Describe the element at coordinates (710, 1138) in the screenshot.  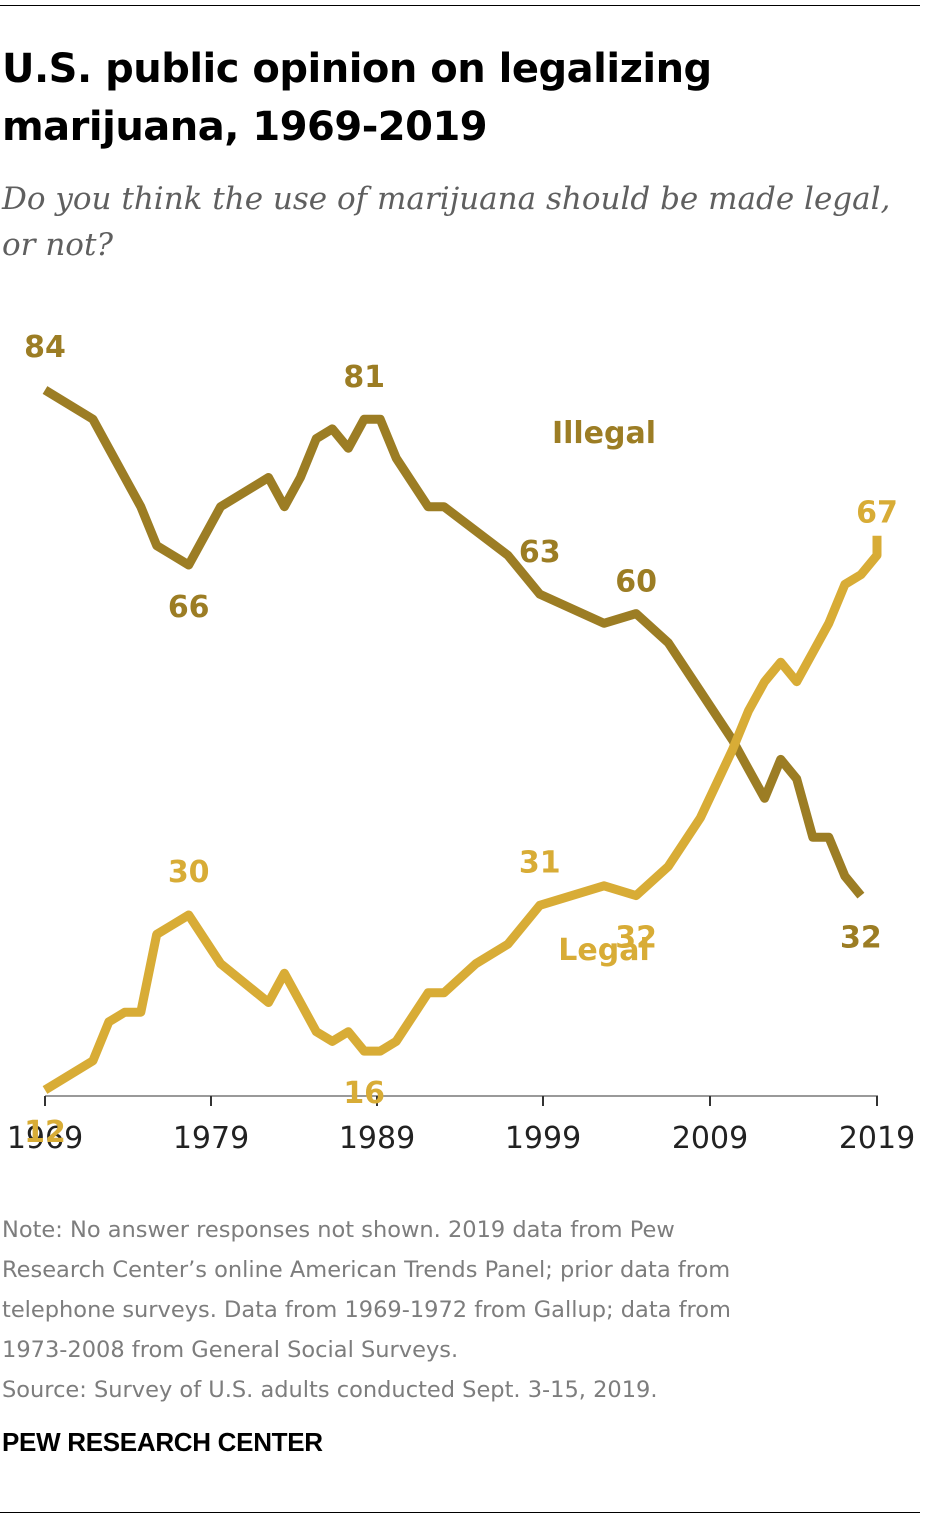
I see `x-tick-label: 2009` at that location.